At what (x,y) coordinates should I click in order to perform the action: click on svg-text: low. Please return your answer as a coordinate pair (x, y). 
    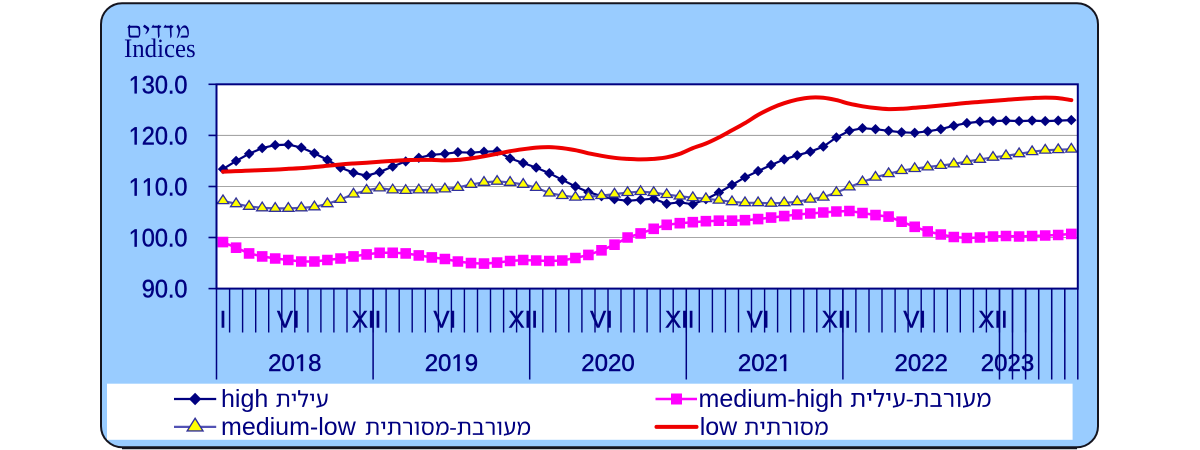
    Looking at the image, I should click on (719, 427).